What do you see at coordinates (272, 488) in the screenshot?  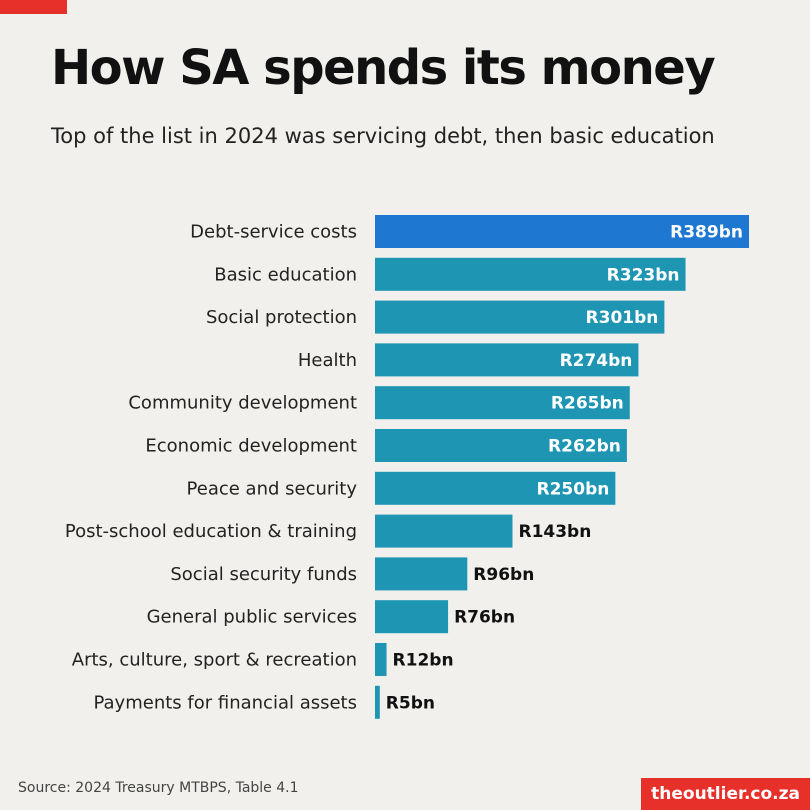 I see `category-label: Peace and security` at bounding box center [272, 488].